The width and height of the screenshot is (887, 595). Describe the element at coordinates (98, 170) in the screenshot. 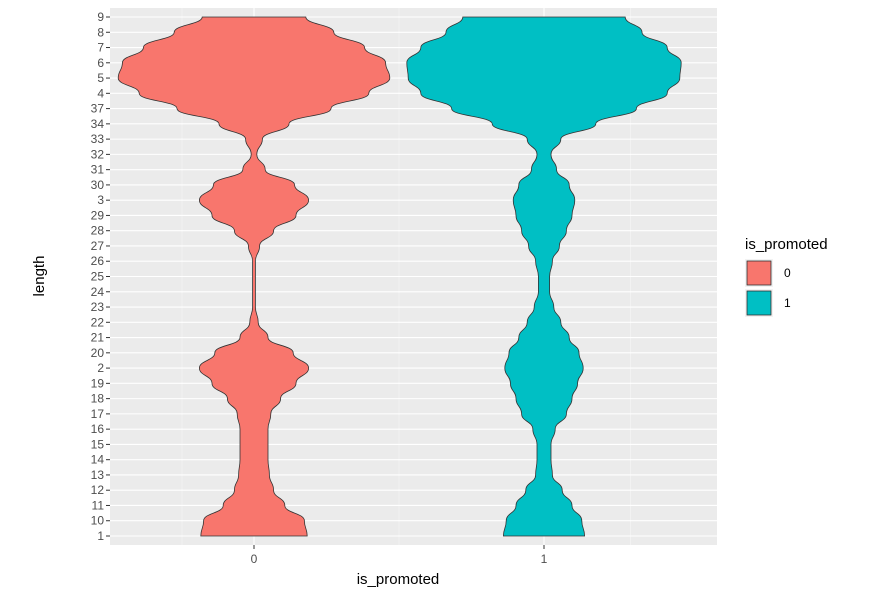

I see `y-tick-label: 31` at that location.